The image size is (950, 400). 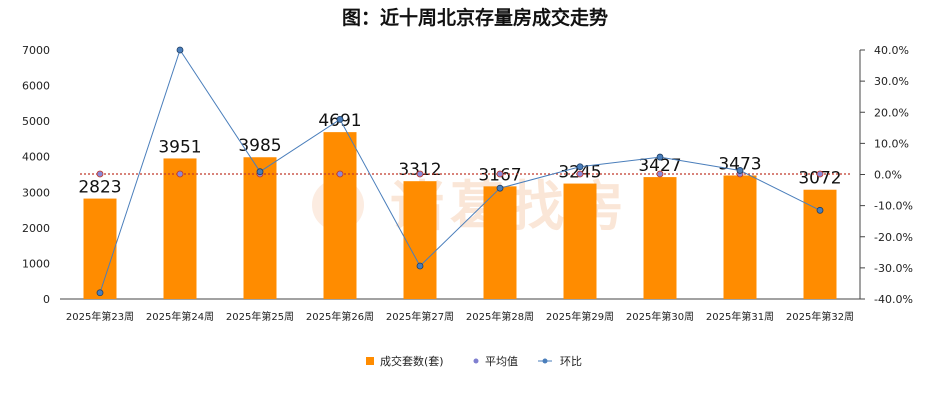 I want to click on x-tick-label: 2025年第32周, so click(x=820, y=316).